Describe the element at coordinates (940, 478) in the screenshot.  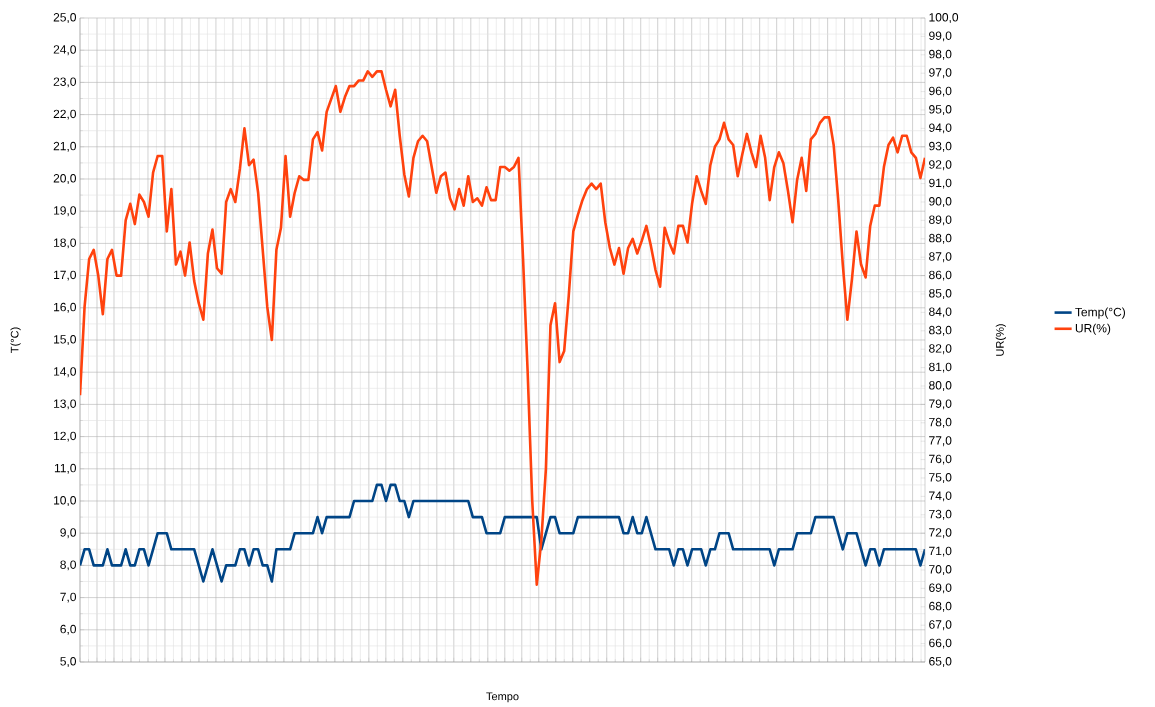
I see `y2-tick-label: 75,0` at that location.